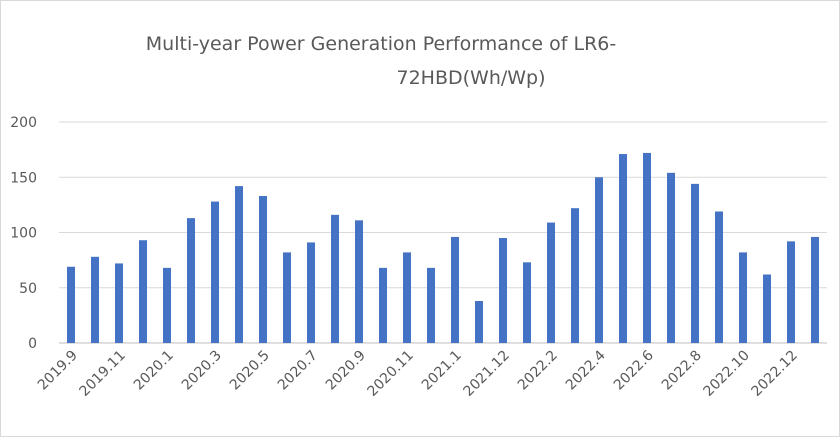  Describe the element at coordinates (634, 370) in the screenshot. I see `x-tick-label: 2022.6` at that location.